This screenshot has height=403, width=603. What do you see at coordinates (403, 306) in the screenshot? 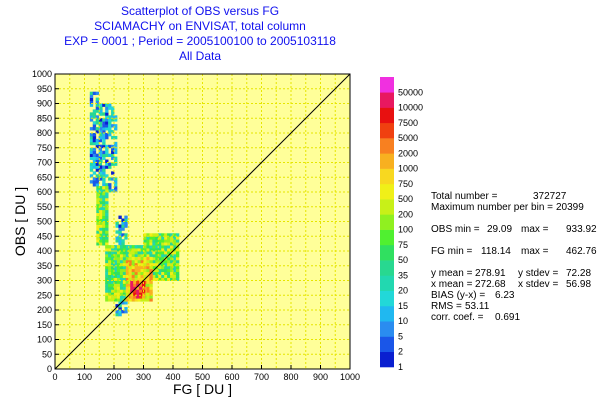
I see `colorbar-label: 15` at bounding box center [403, 306].